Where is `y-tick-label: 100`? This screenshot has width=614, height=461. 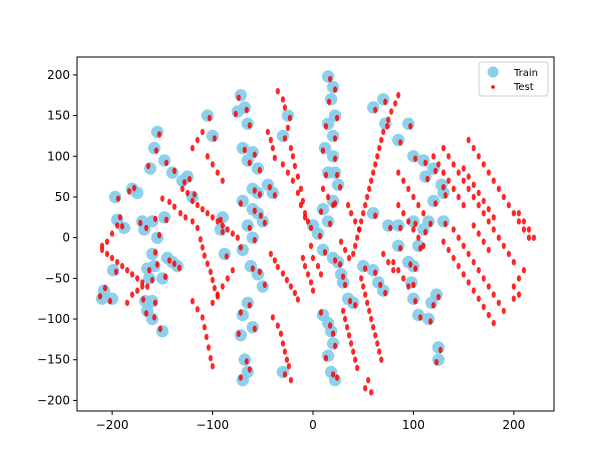
y-tick-label: 100 is located at coordinates (58, 156).